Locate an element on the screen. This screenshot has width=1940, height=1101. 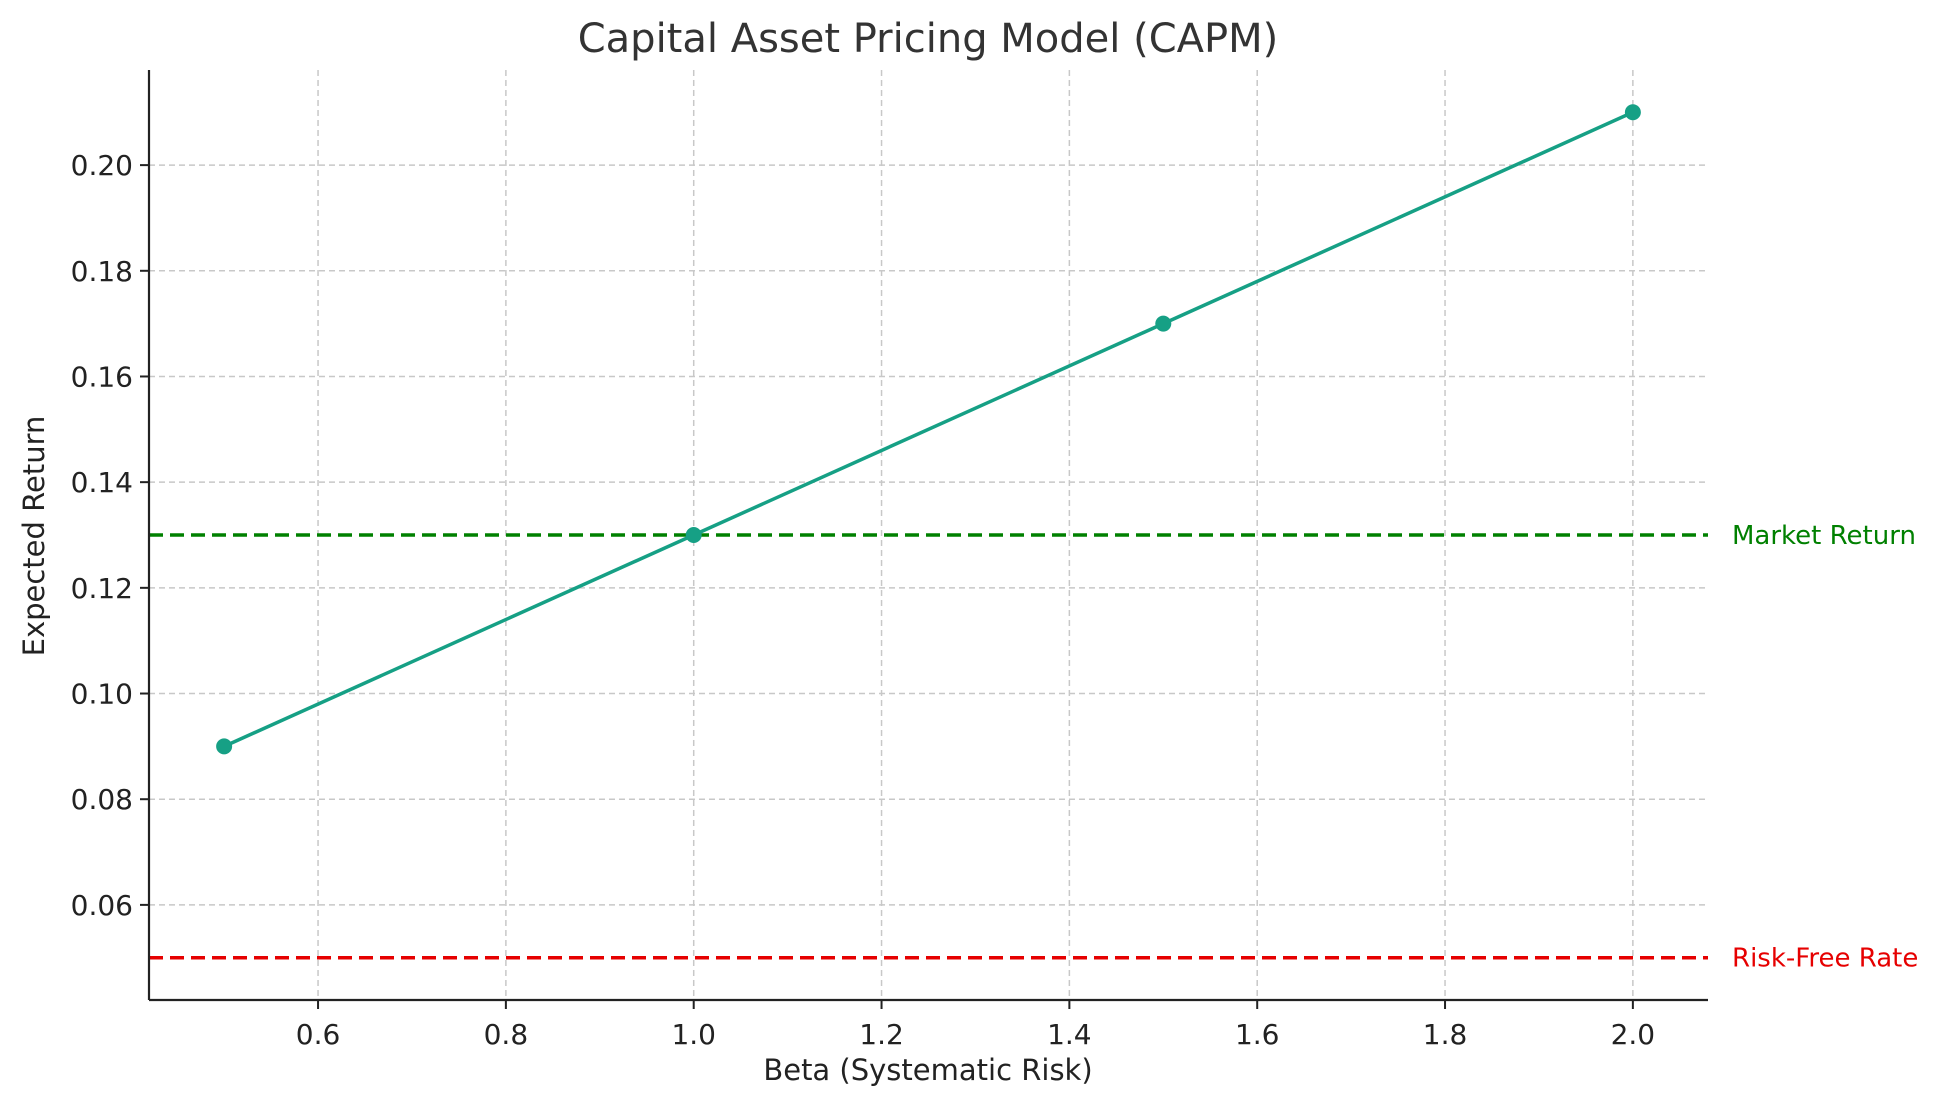
x-tick-label: 1.6 is located at coordinates (1257, 1034).